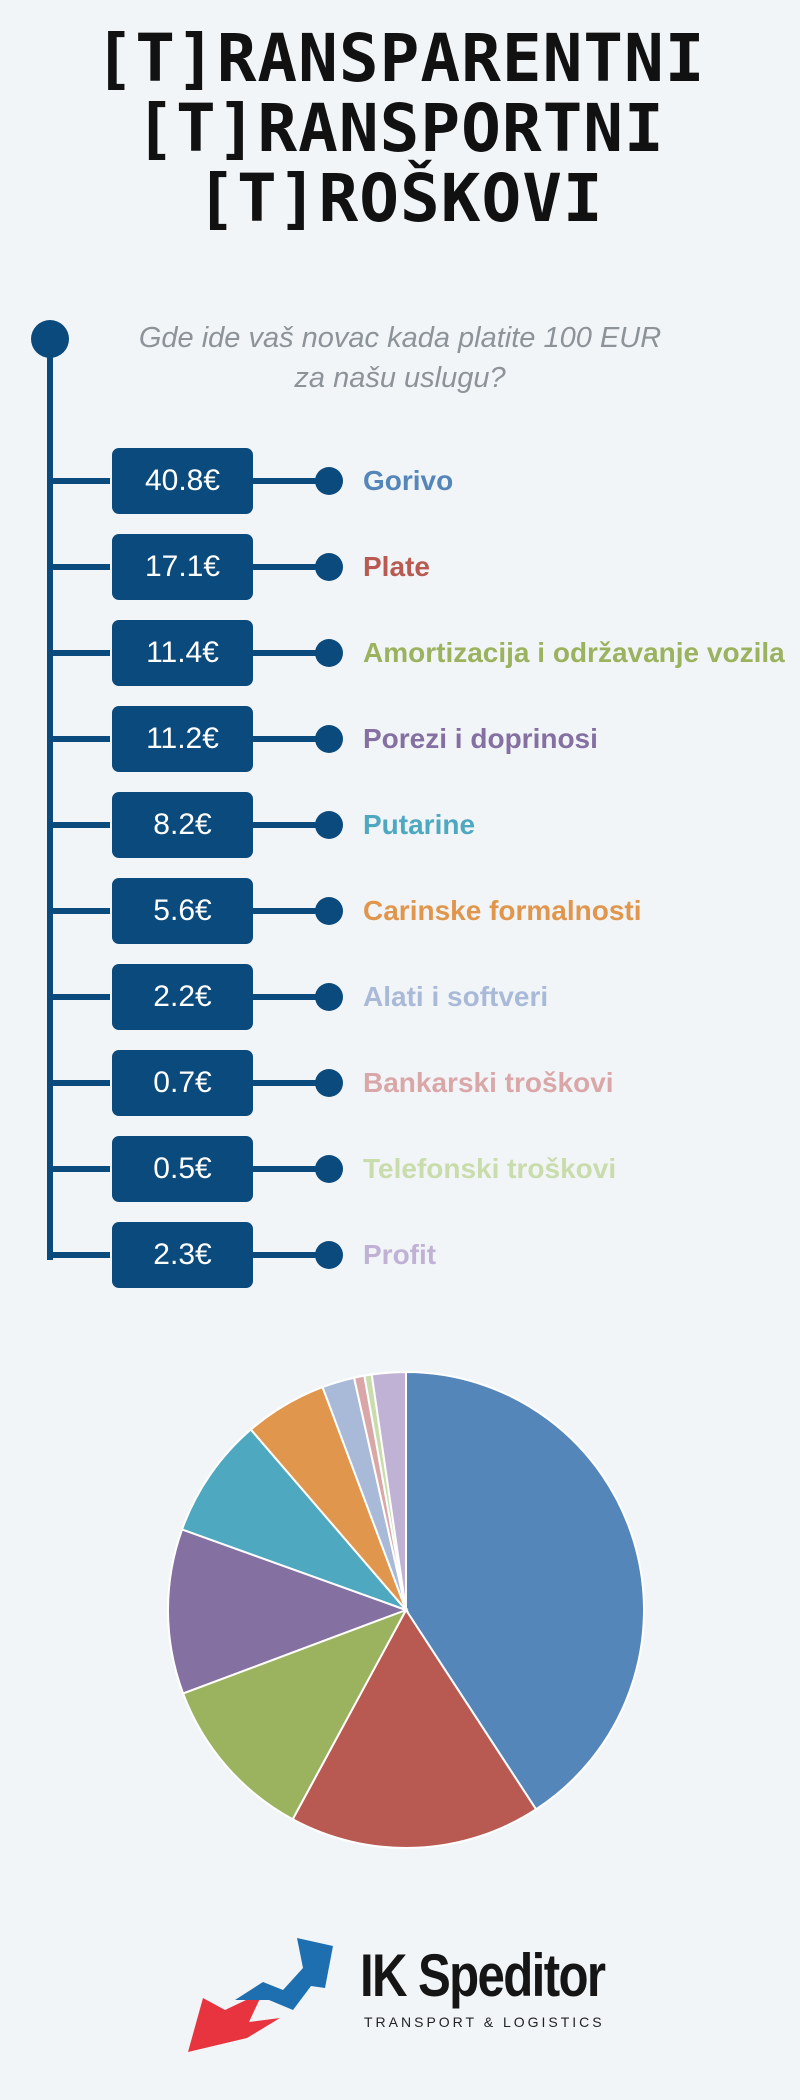  I want to click on title-line-3: [T]ROŠKOVI, so click(400, 198).